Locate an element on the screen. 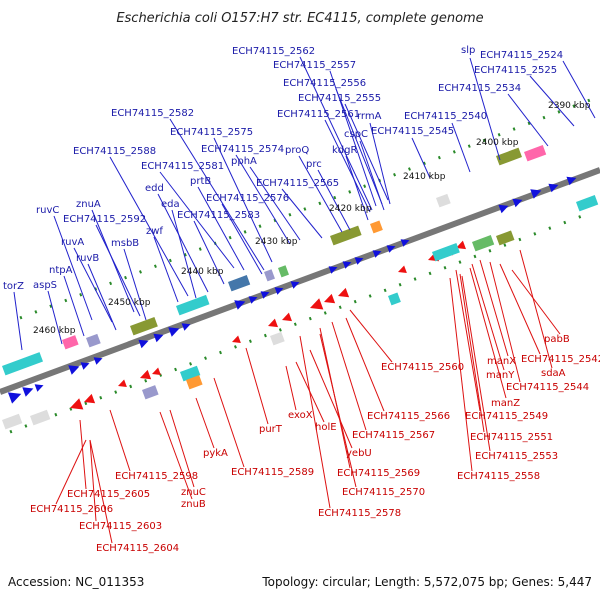 The height and width of the screenshot is (600, 600). gene-label: ECH74115_2561 is located at coordinates (318, 114).